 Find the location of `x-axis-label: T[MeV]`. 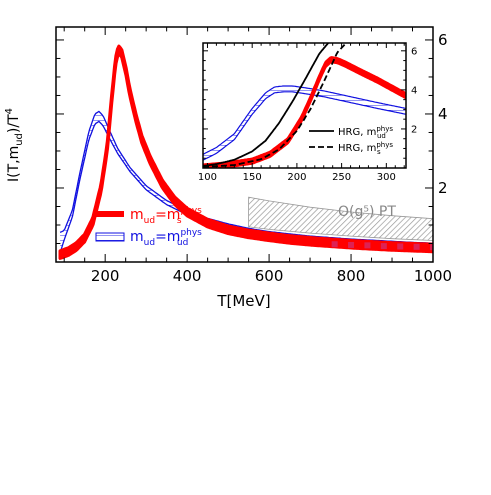

x-axis-label: T[MeV] is located at coordinates (243, 301).